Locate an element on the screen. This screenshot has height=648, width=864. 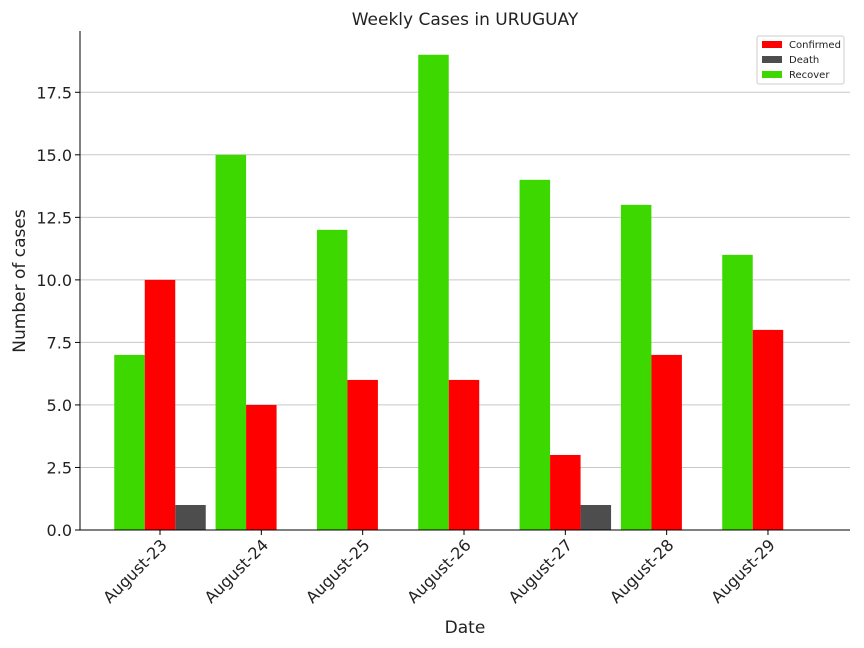
chart-title: Weekly Cases in URUGUAY is located at coordinates (465, 20).